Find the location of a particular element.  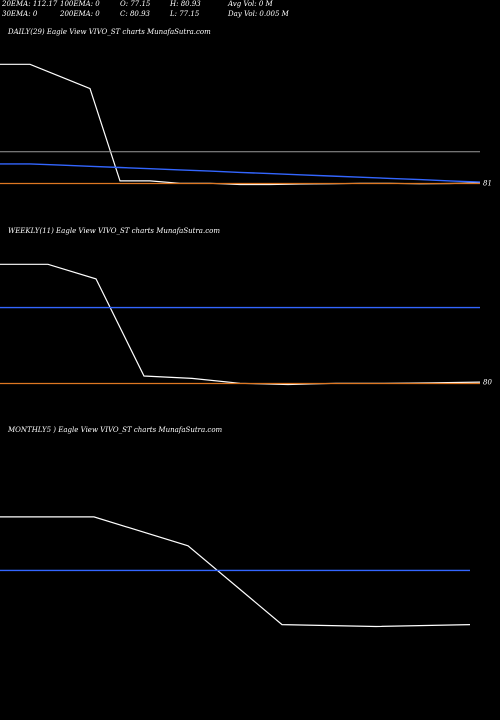

series-line-price is located at coordinates (235, 572).